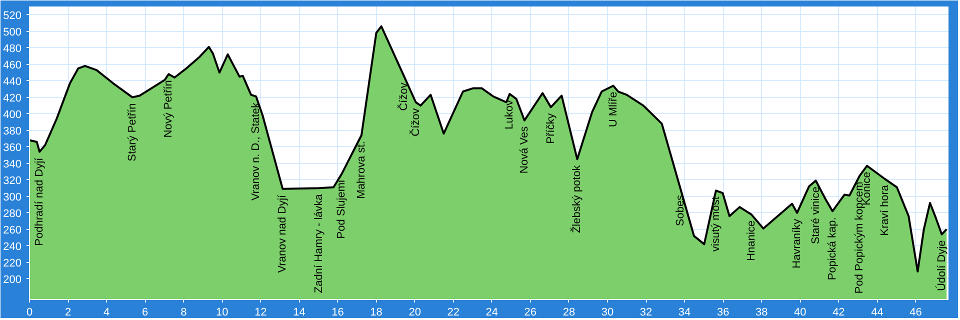  Describe the element at coordinates (132, 132) in the screenshot. I see `annotation: Starý Petřín` at that location.